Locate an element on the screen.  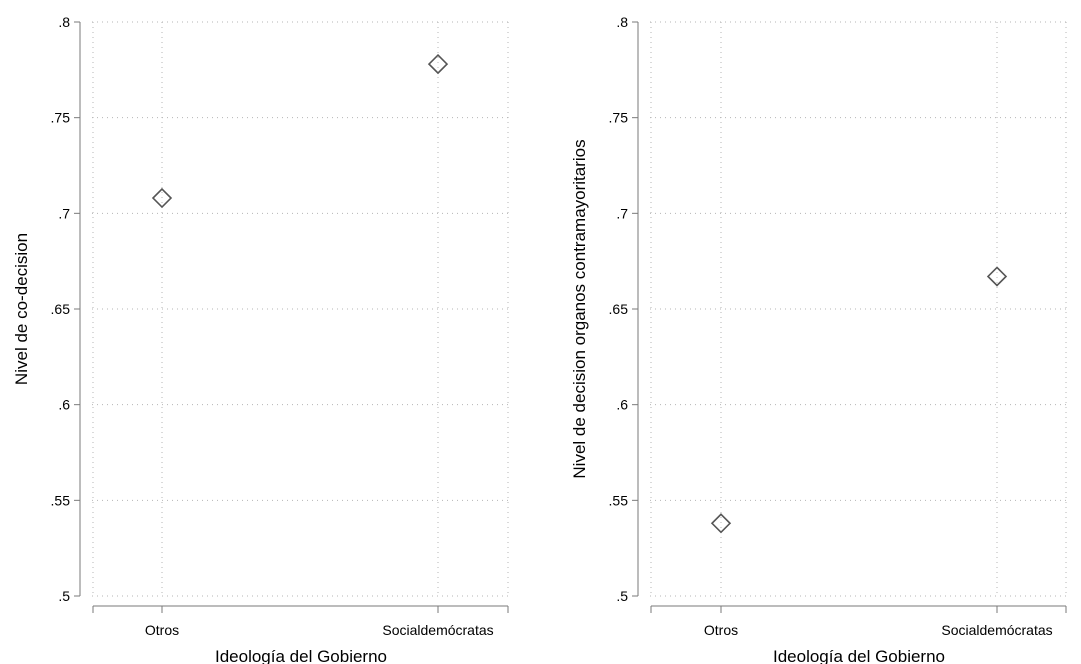
x-axis-title-right: Ideología del Gobierno is located at coordinates (859, 655).